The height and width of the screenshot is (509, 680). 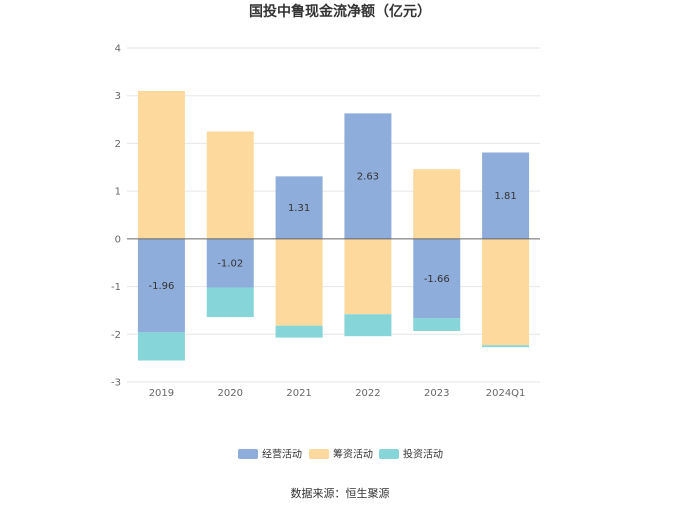 What do you see at coordinates (340, 11) in the screenshot?
I see `chart-title: 国投中鲁现金流净额（亿元）` at bounding box center [340, 11].